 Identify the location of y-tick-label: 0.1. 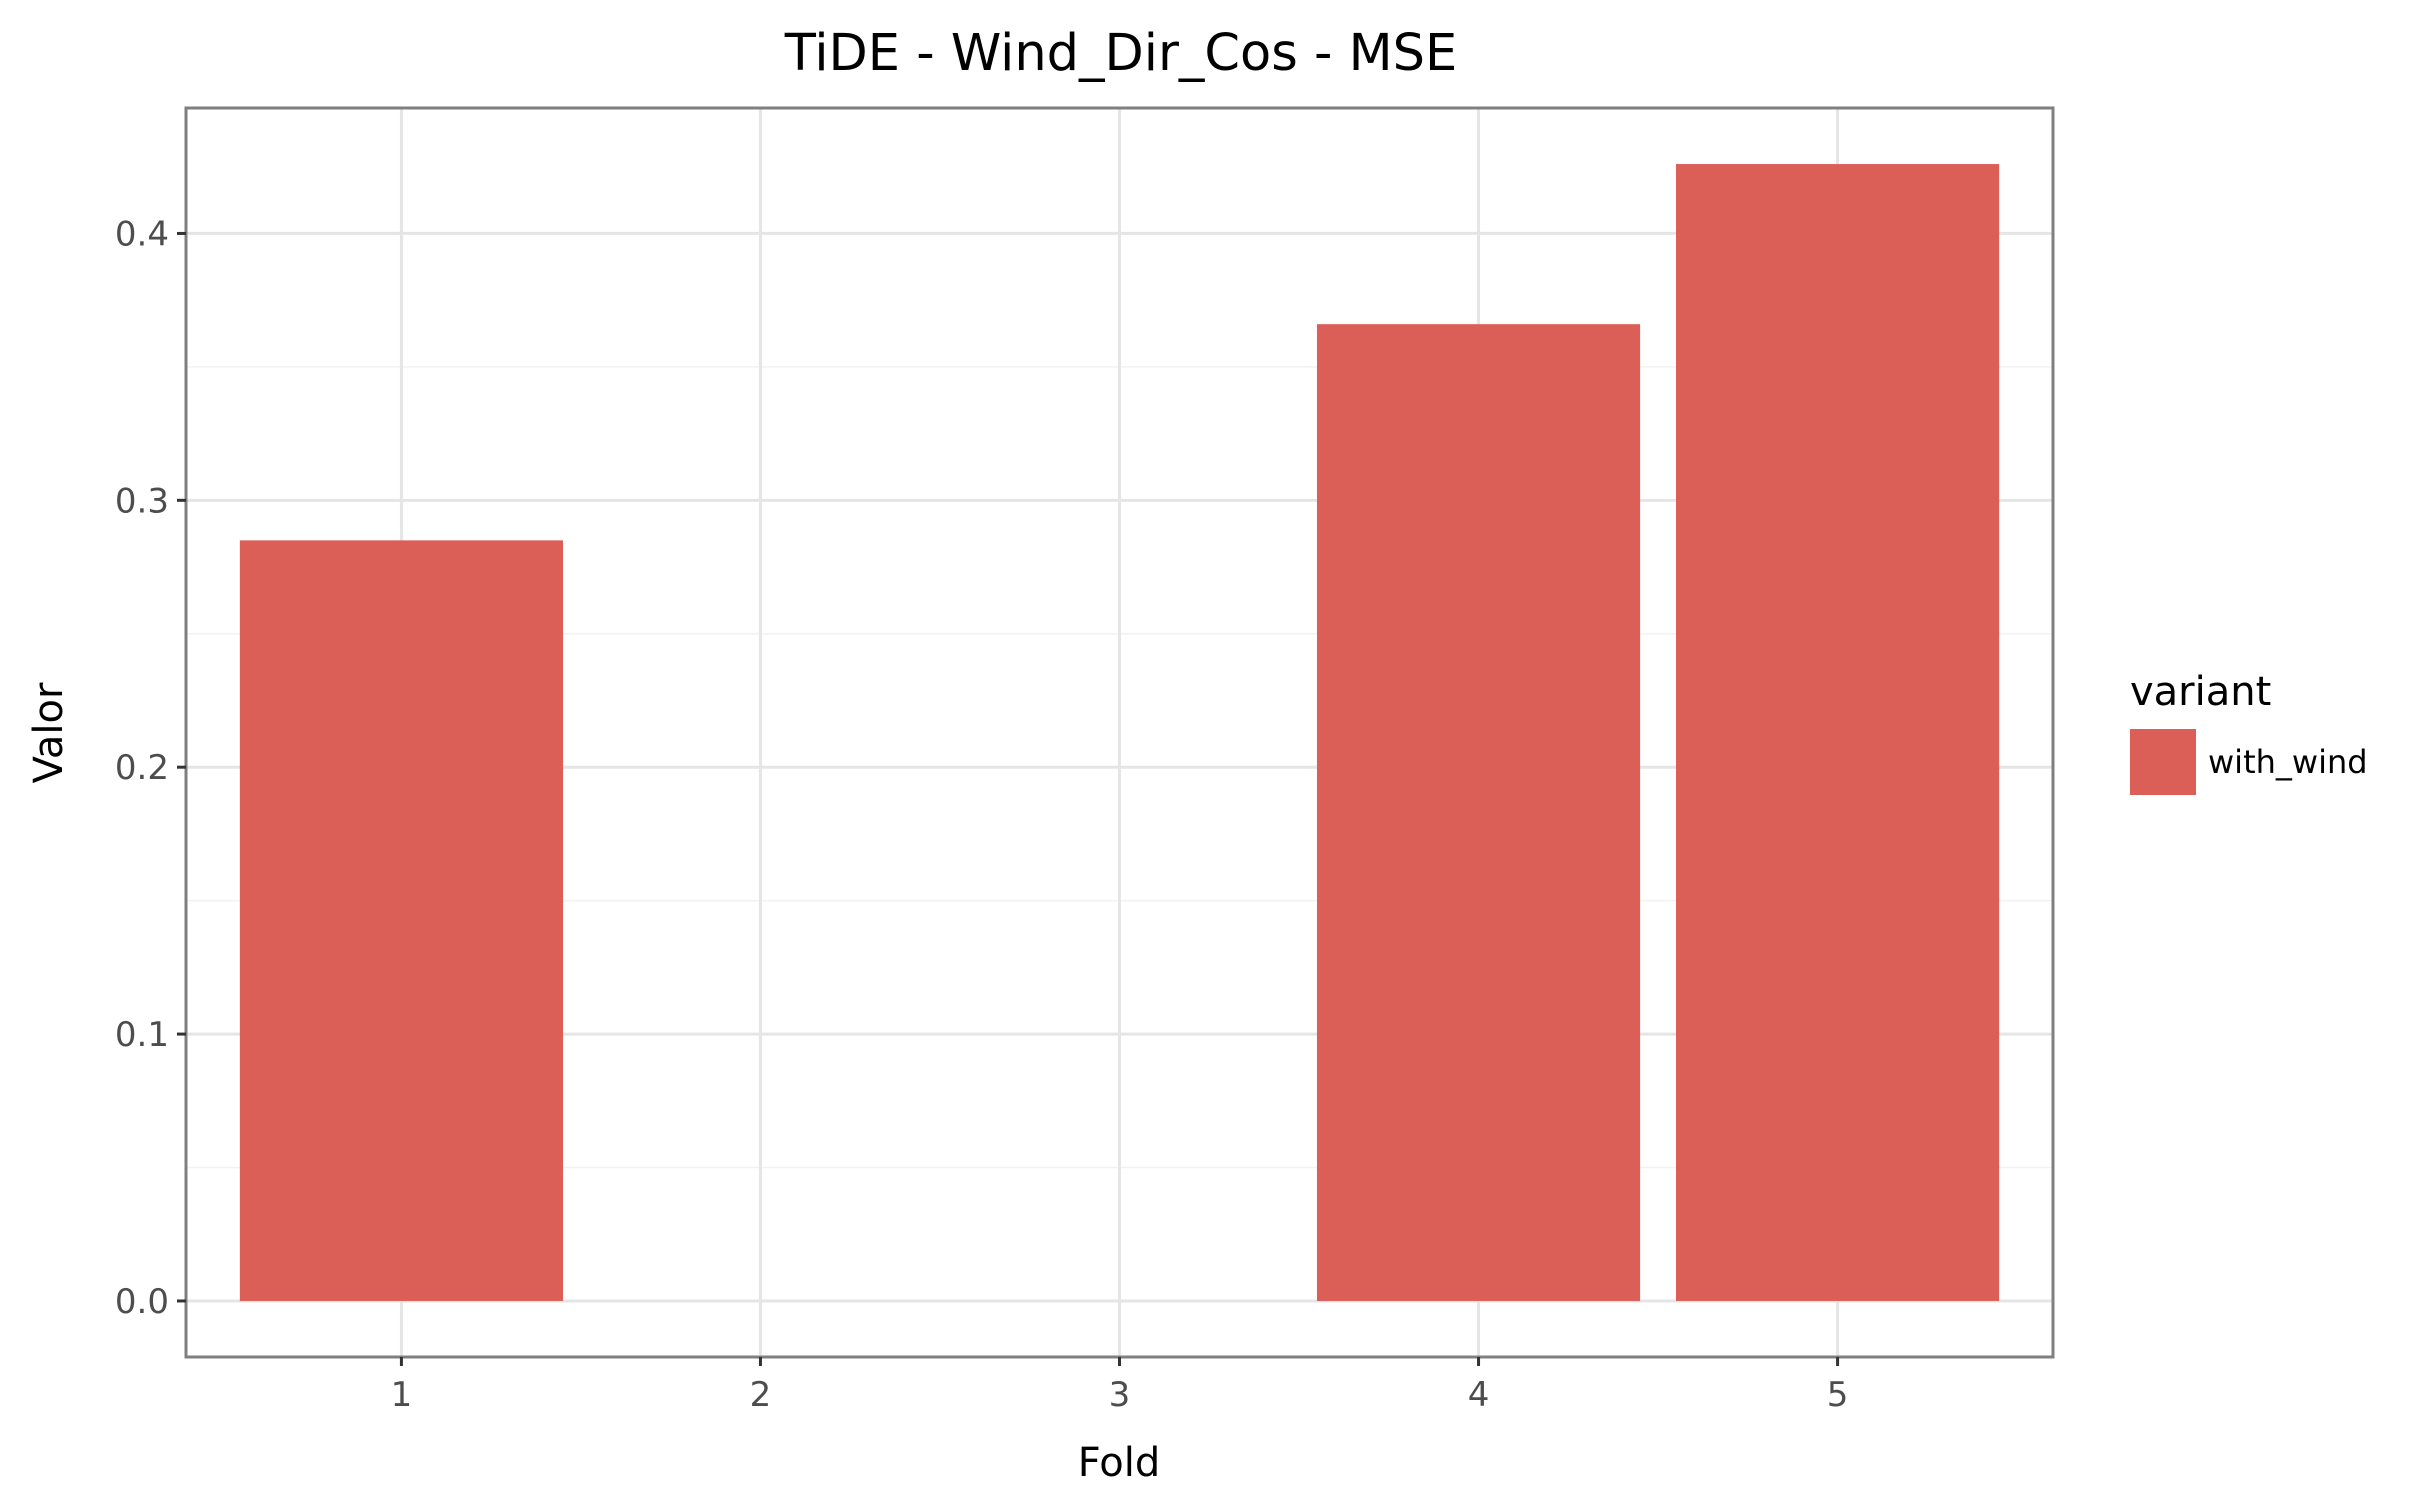
(142, 1035).